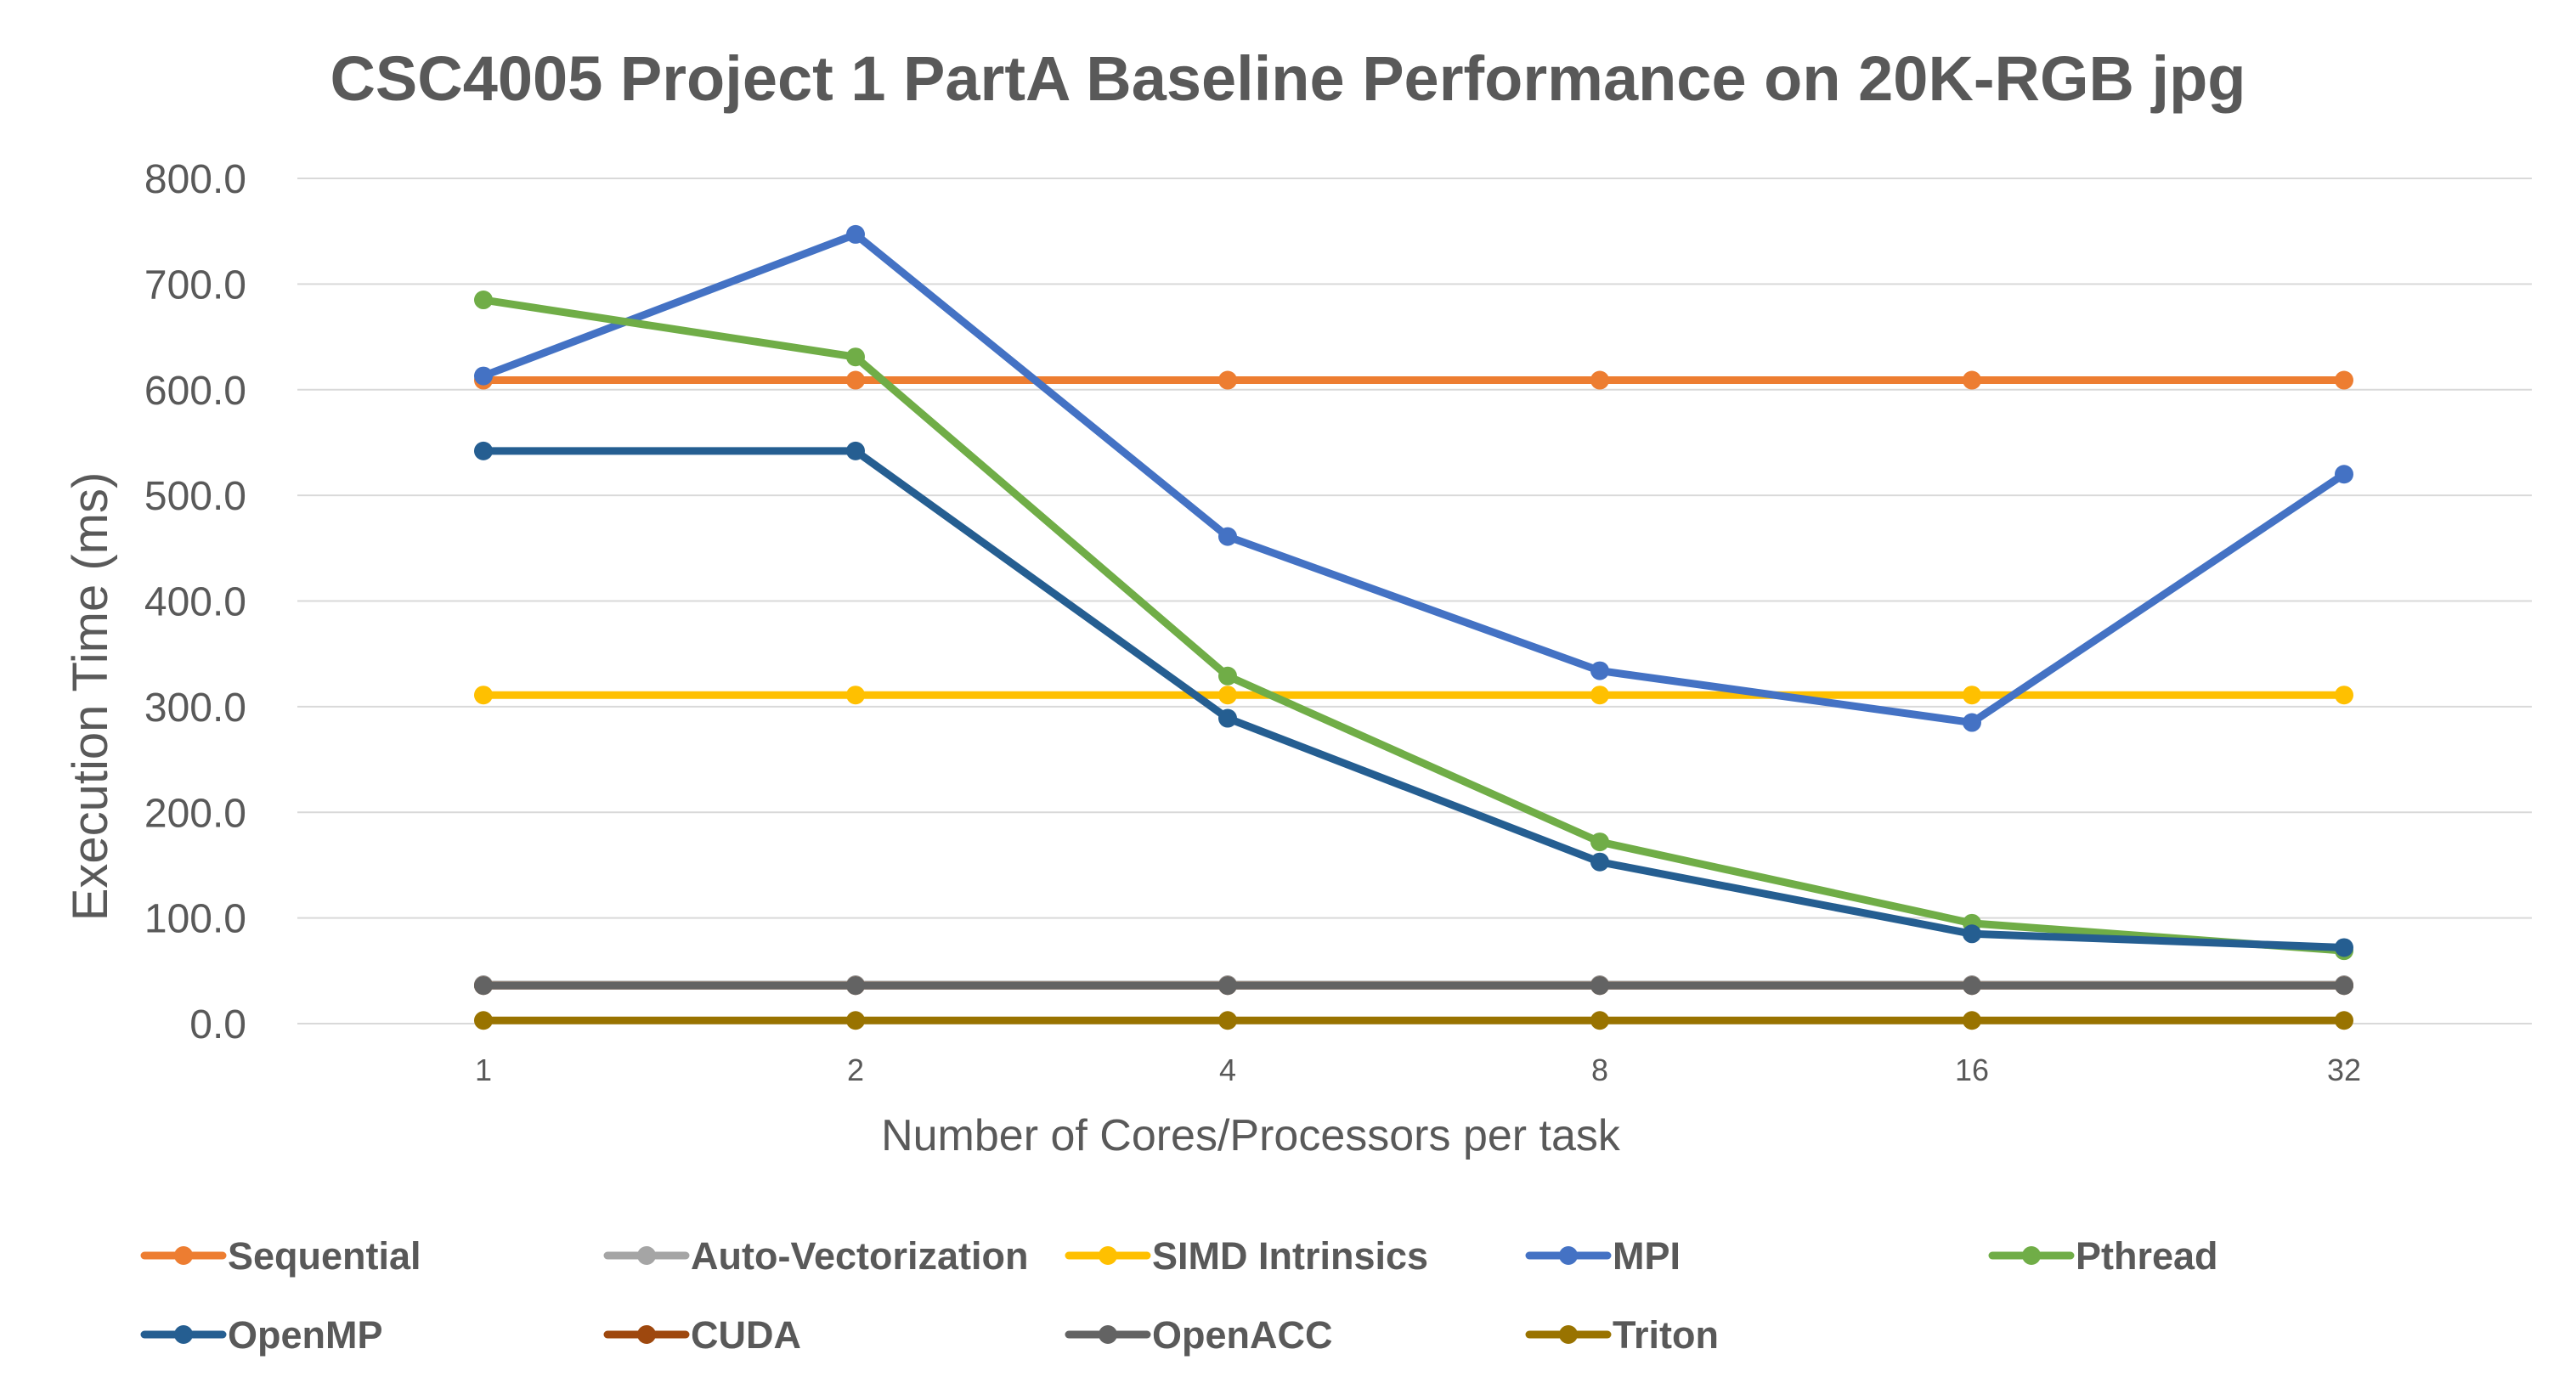 This screenshot has width=2576, height=1394. I want to click on y-tick-label: 200.0, so click(195, 814).